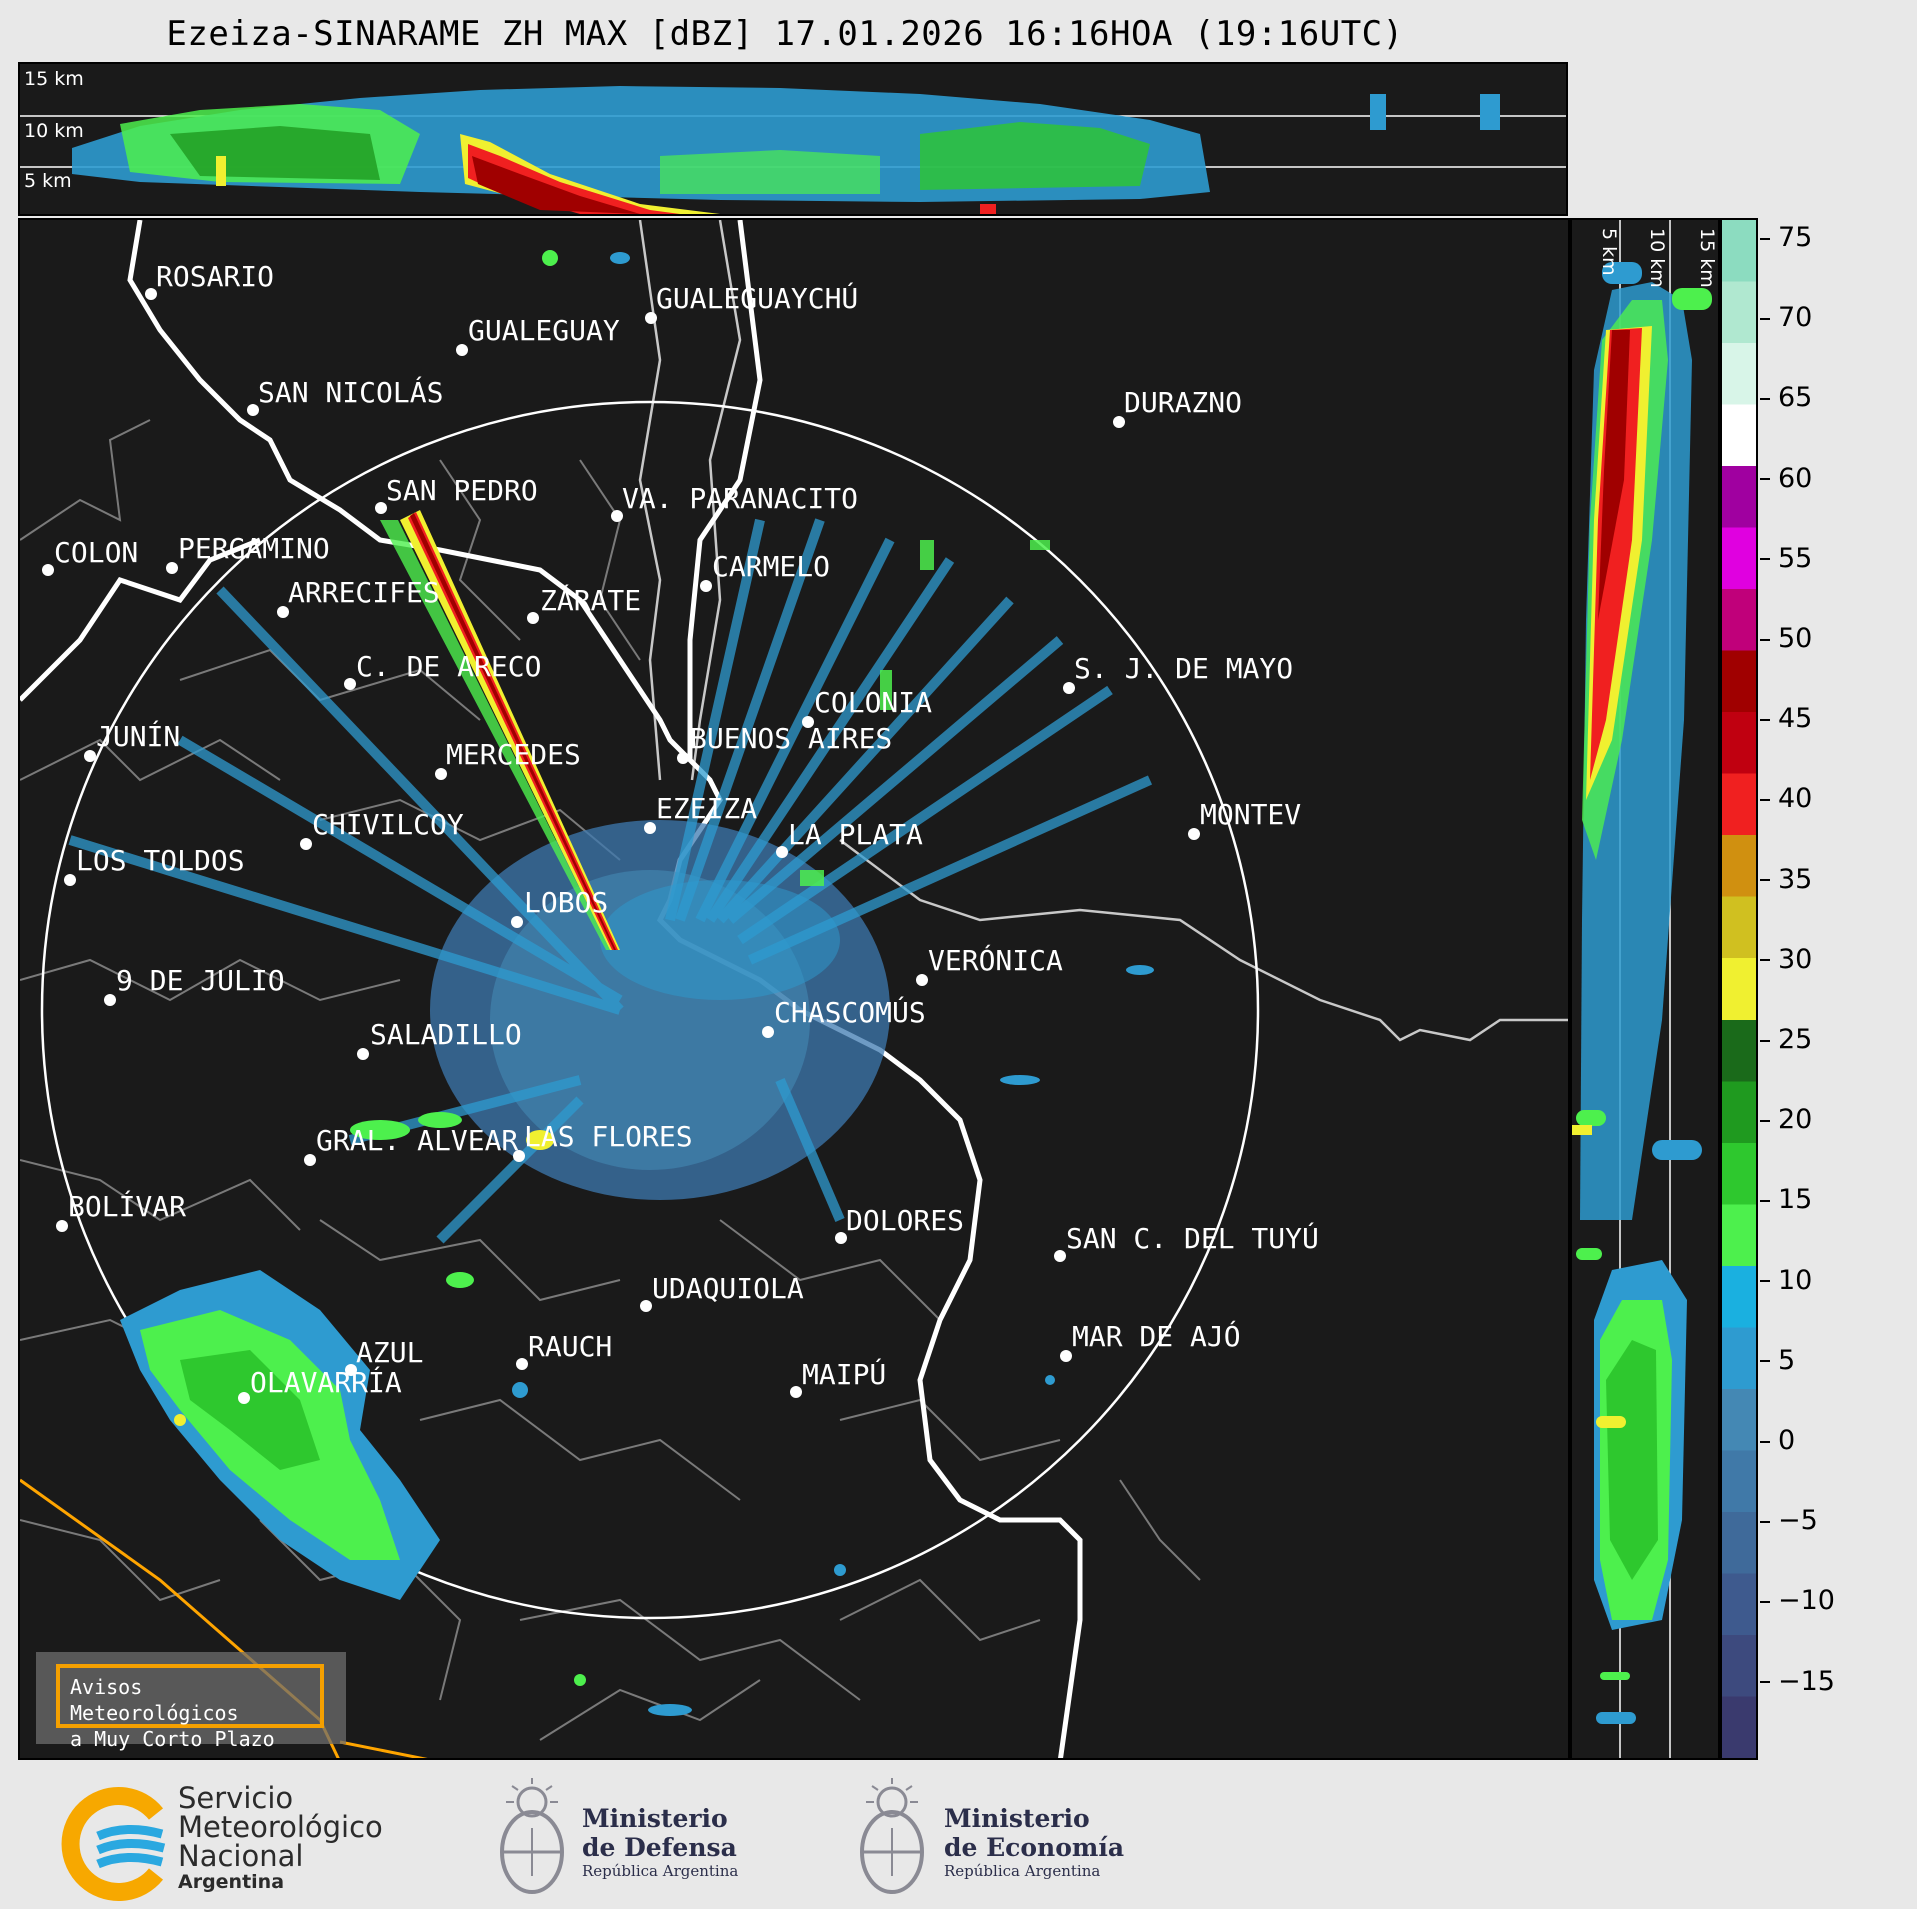 This screenshot has width=1917, height=1909. I want to click on reflectivity-colorbar, so click(1739, 989).